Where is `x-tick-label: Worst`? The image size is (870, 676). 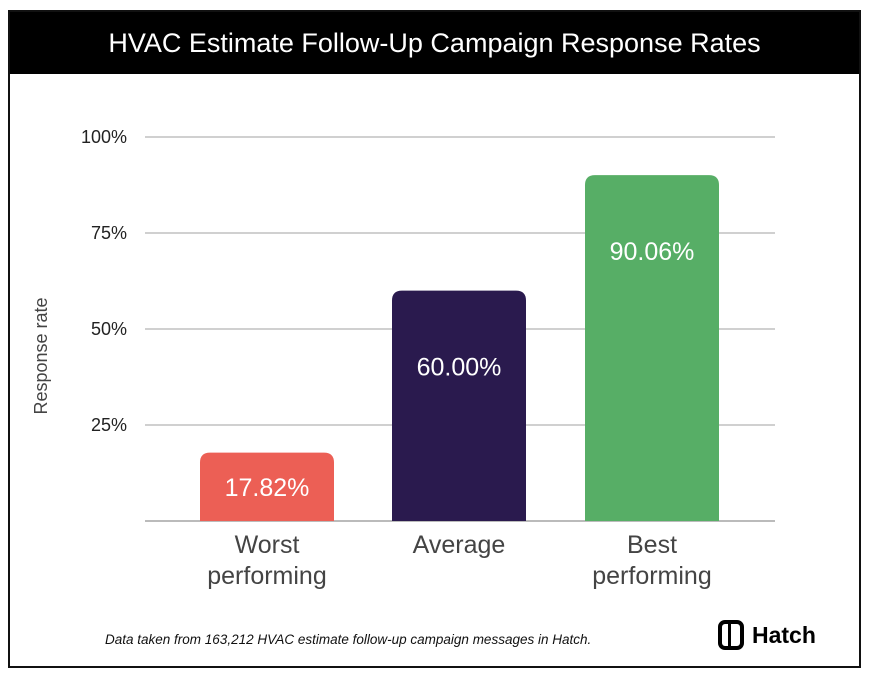 x-tick-label: Worst is located at coordinates (267, 545).